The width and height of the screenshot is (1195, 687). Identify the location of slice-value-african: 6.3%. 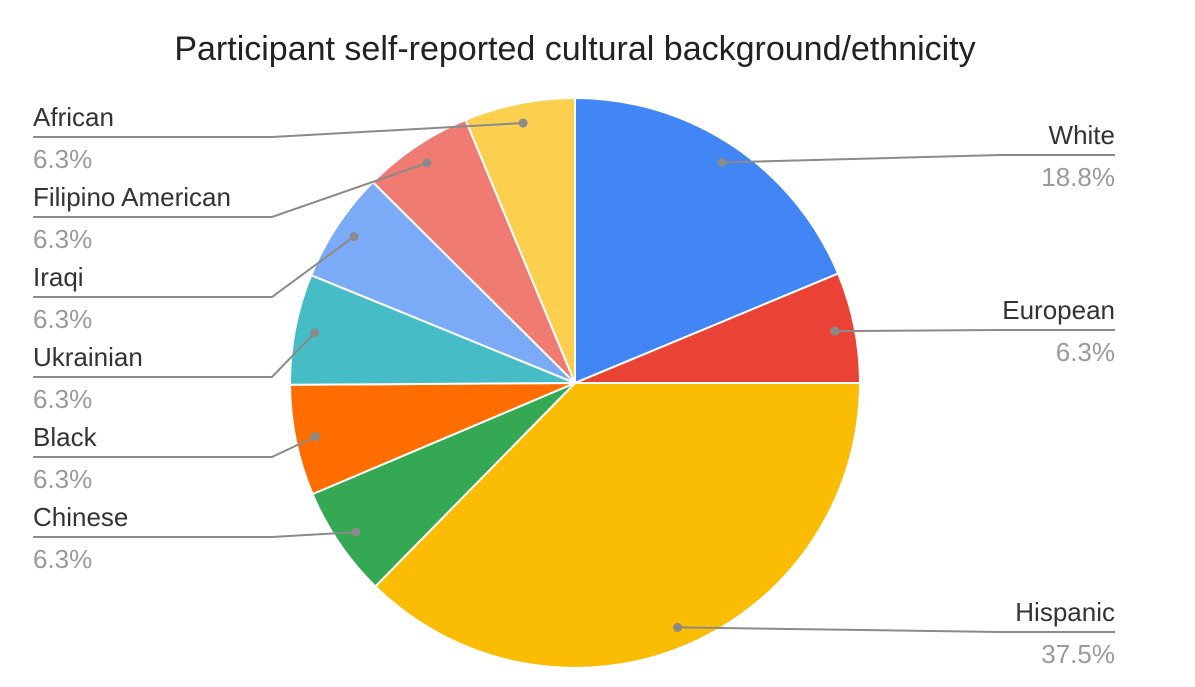
(62, 159).